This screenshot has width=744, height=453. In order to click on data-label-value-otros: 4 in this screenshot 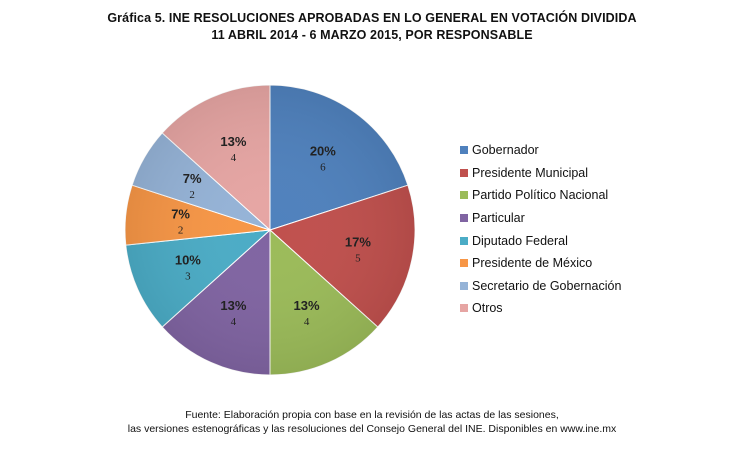, I will do `click(234, 158)`.